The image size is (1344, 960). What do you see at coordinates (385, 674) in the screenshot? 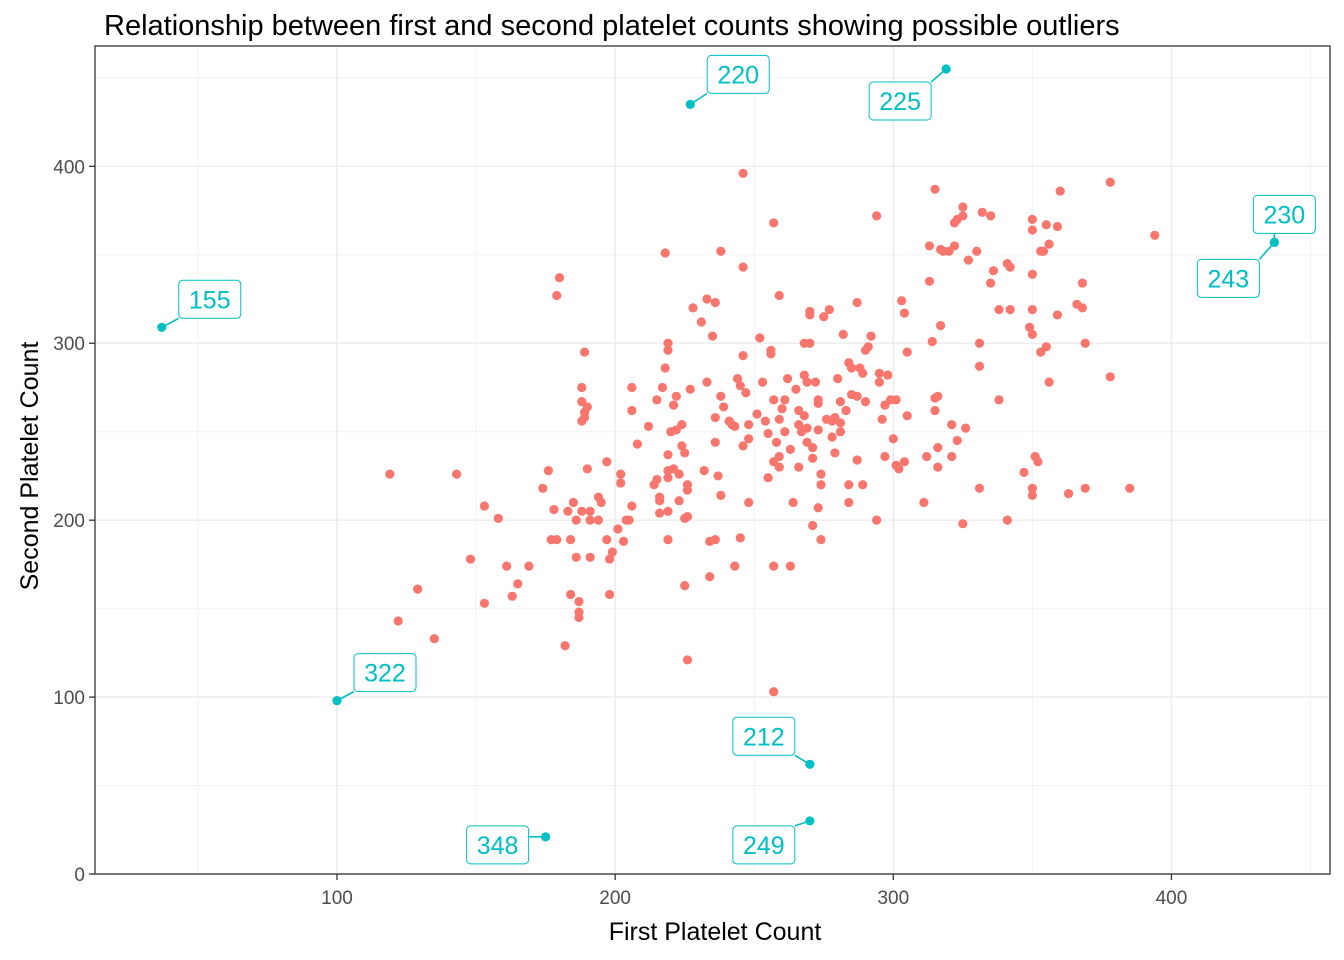
I see `annotation-label: 322` at bounding box center [385, 674].